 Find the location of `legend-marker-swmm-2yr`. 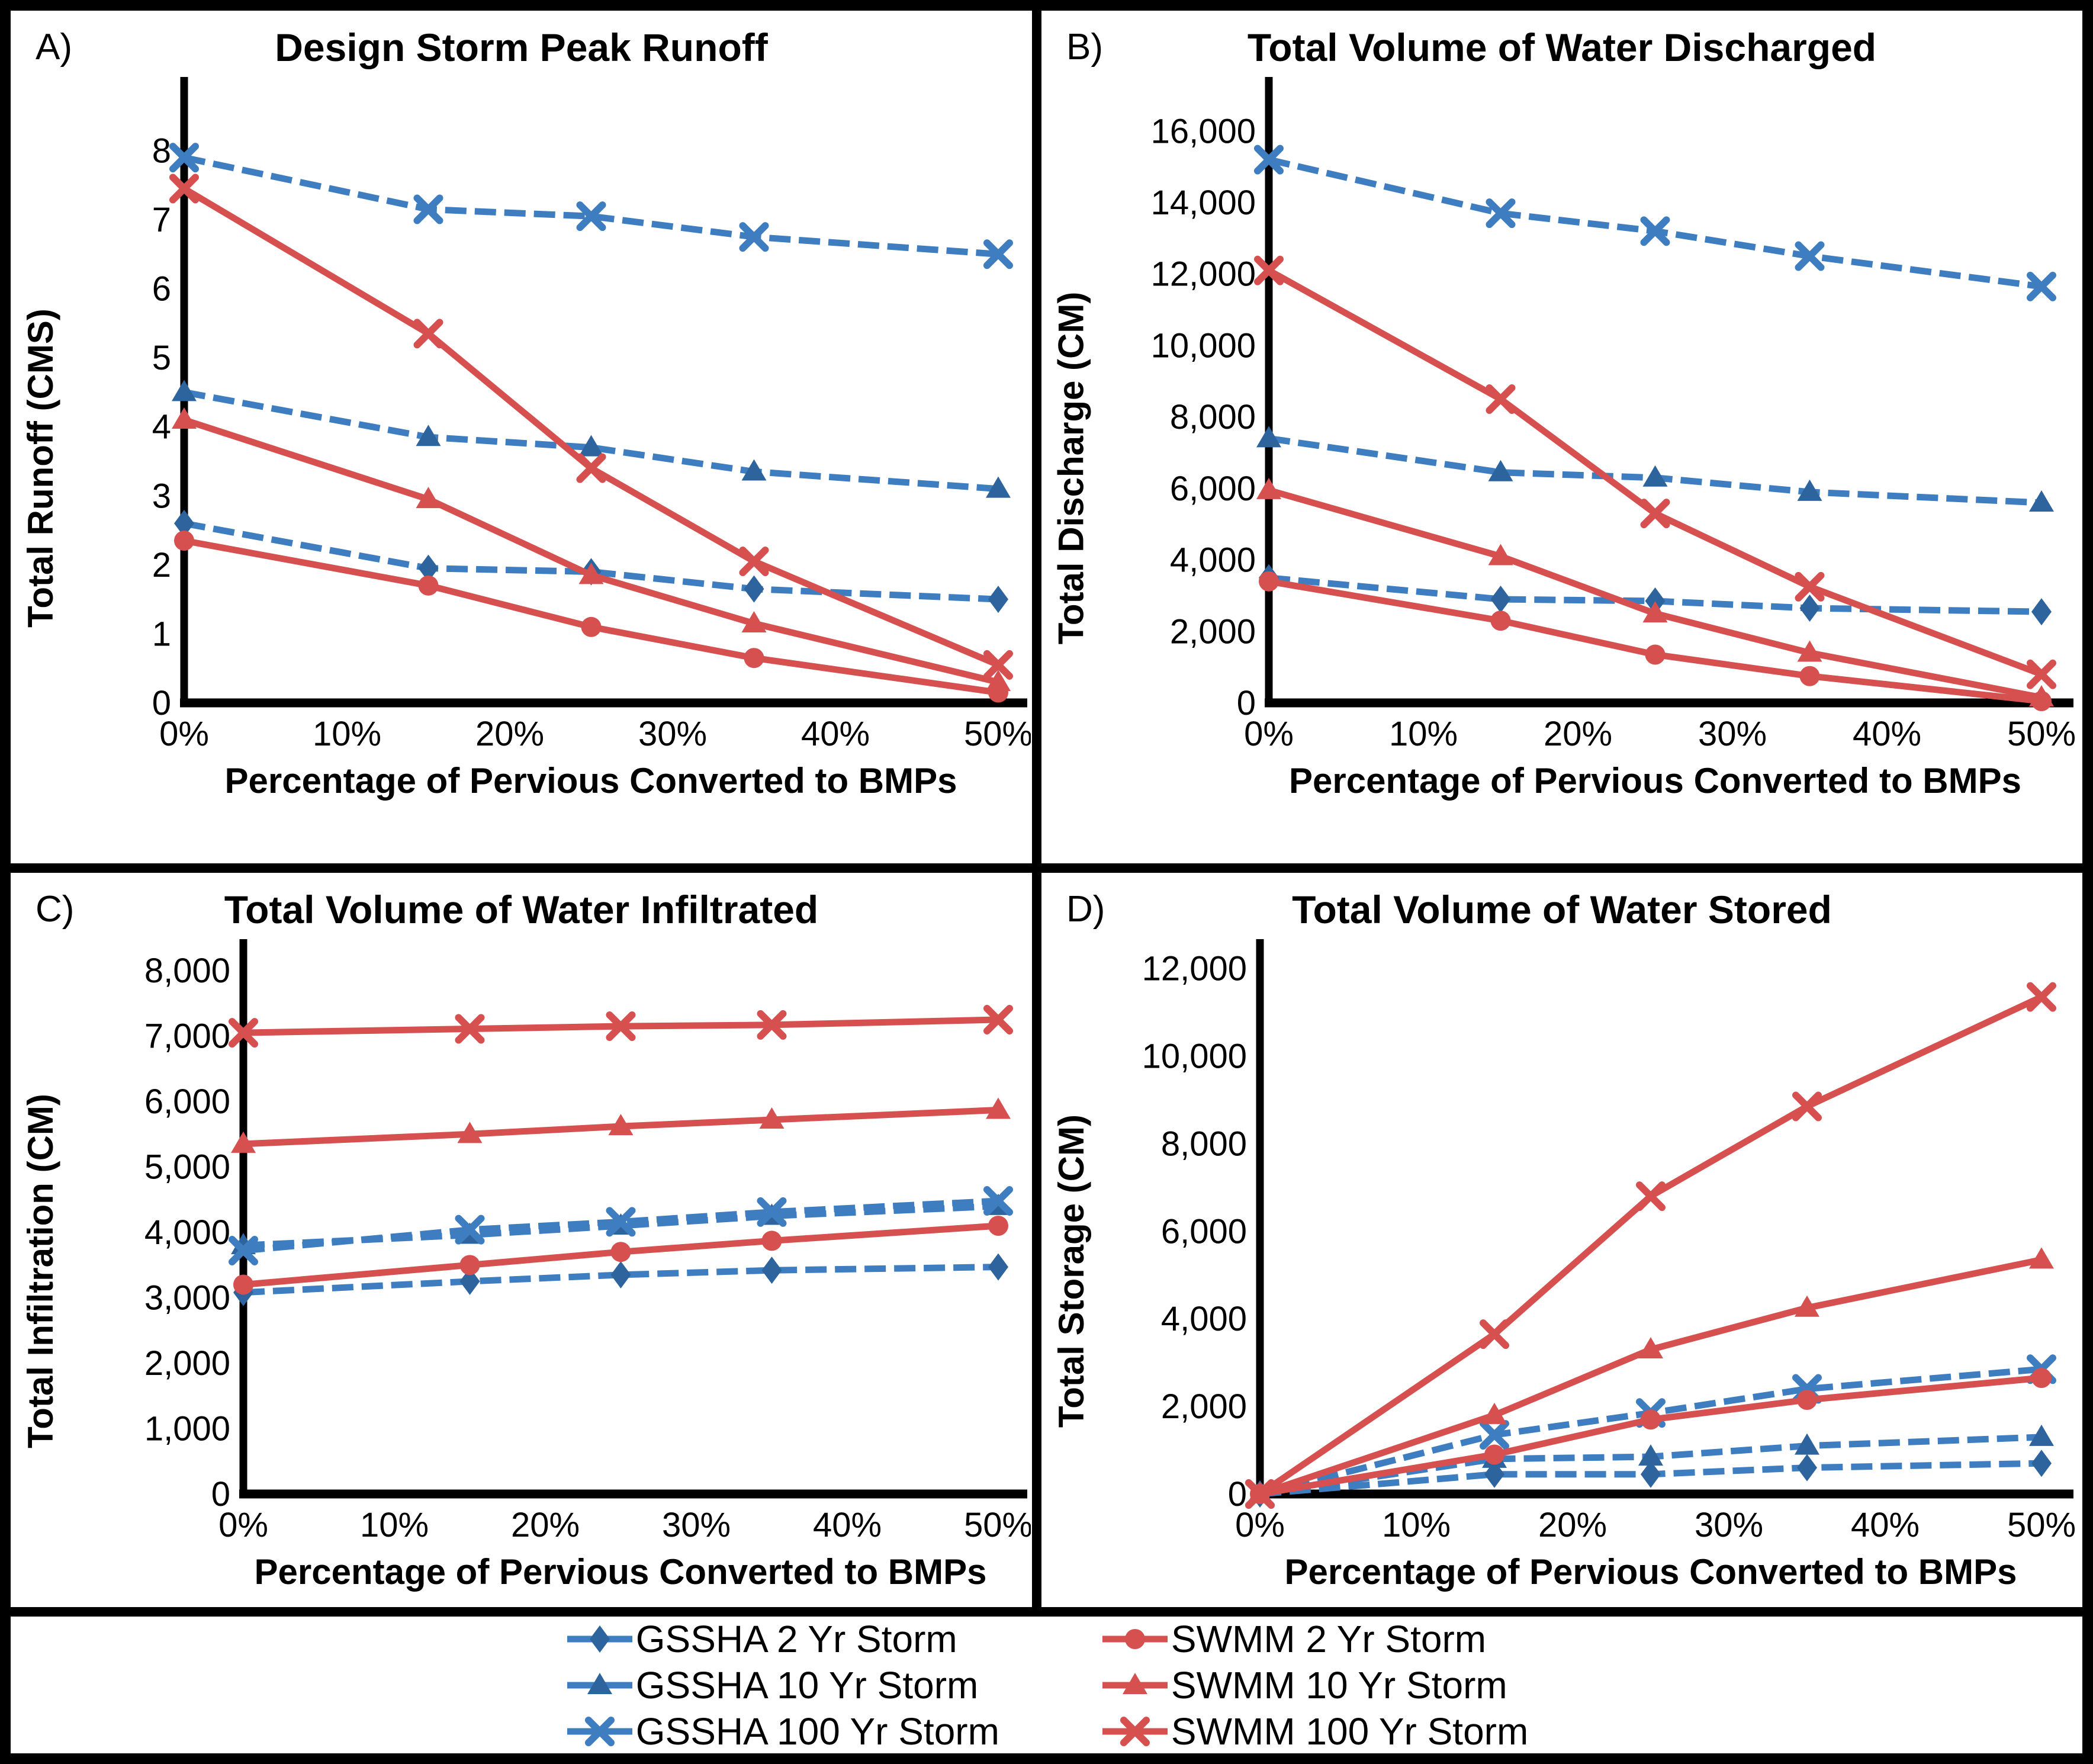

legend-marker-swmm-2yr is located at coordinates (1135, 1638).